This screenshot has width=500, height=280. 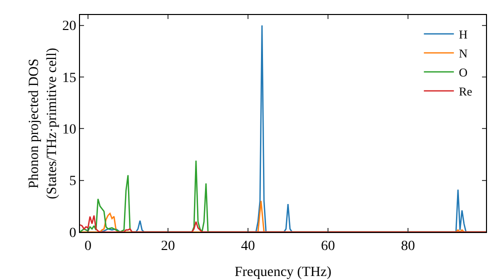 I want to click on y-tick-label: 0, so click(x=72, y=233).